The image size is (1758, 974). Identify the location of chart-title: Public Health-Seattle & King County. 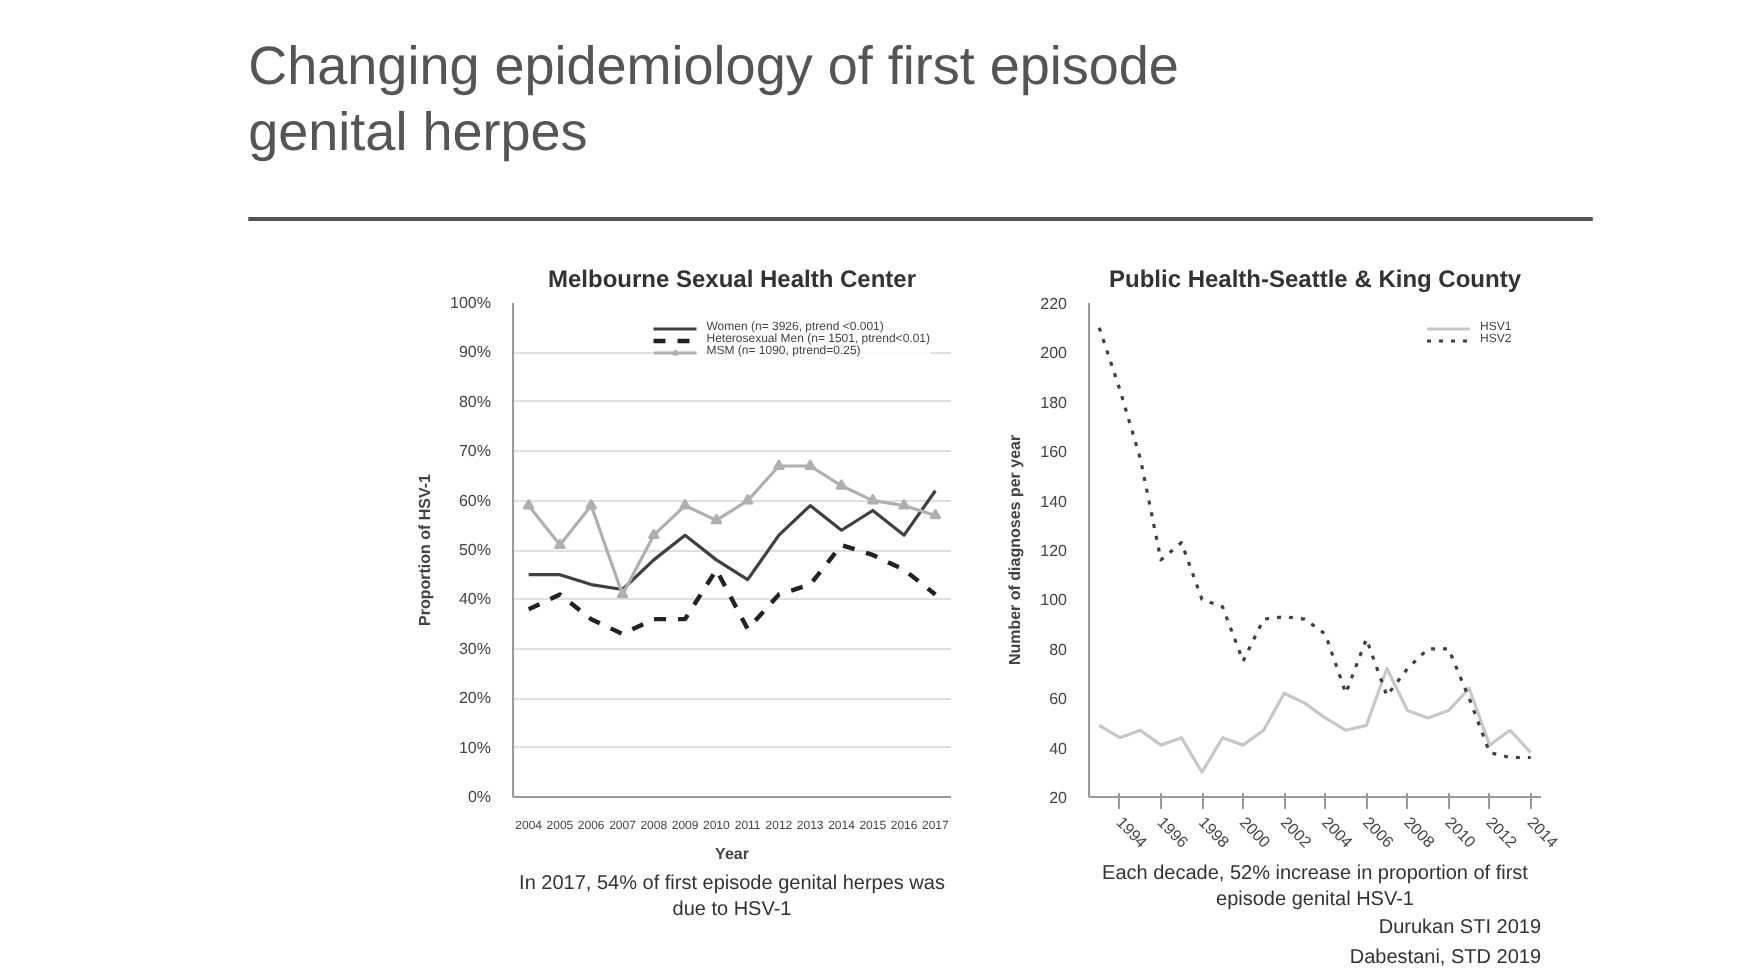
(1315, 279).